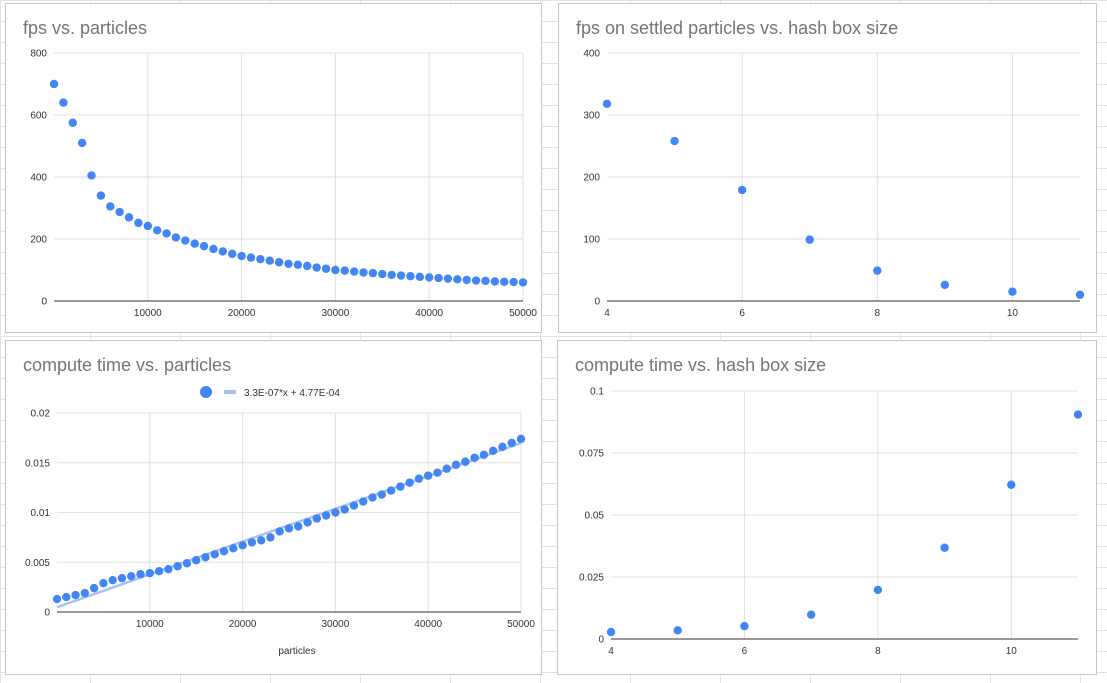 Image resolution: width=1107 pixels, height=683 pixels. Describe the element at coordinates (591, 454) in the screenshot. I see `y-tick-label: 0.075` at that location.